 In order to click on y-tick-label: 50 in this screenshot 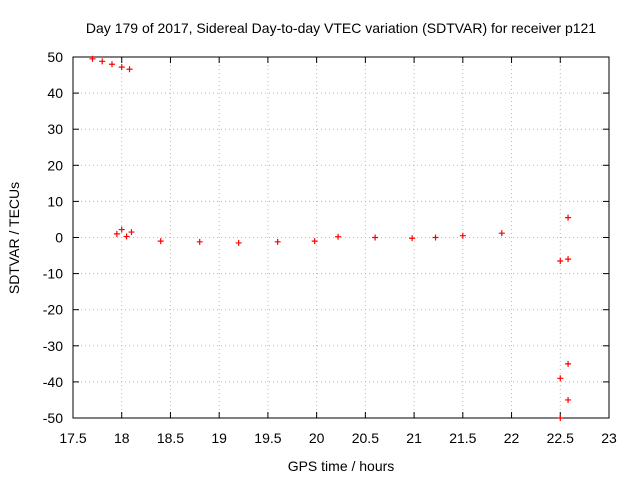, I will do `click(55, 57)`.